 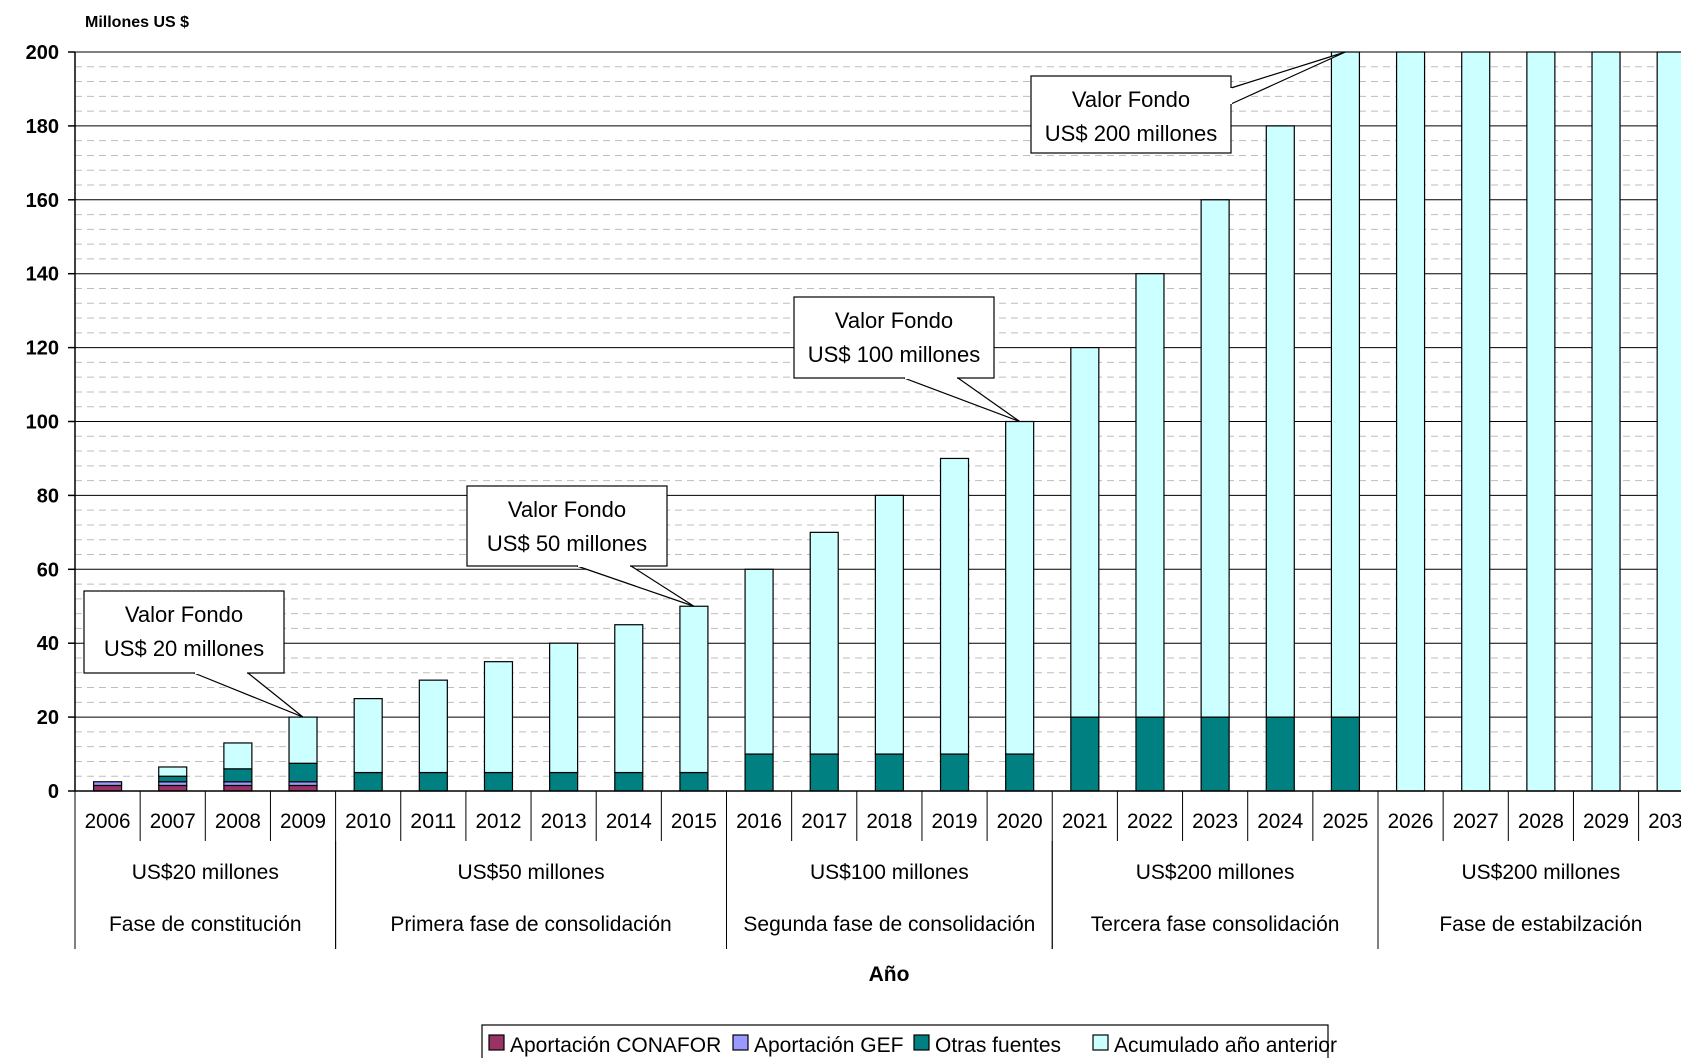 I want to click on x-tick-label: 2021, so click(x=1085, y=821).